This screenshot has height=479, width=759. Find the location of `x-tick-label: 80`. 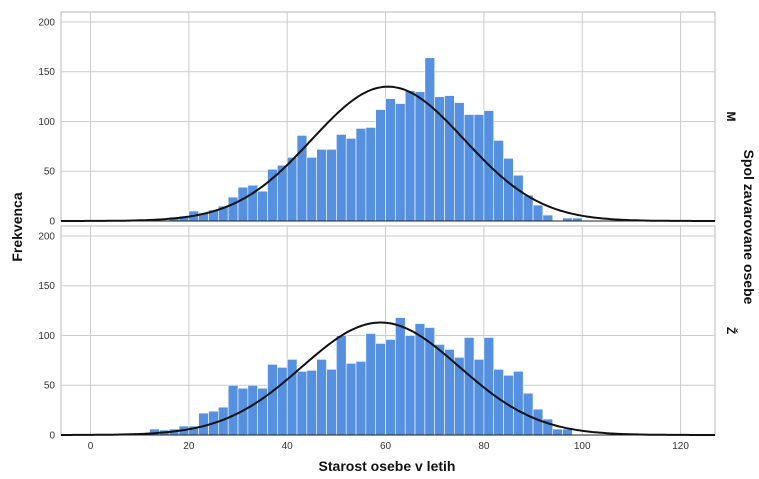

x-tick-label: 80 is located at coordinates (484, 446).